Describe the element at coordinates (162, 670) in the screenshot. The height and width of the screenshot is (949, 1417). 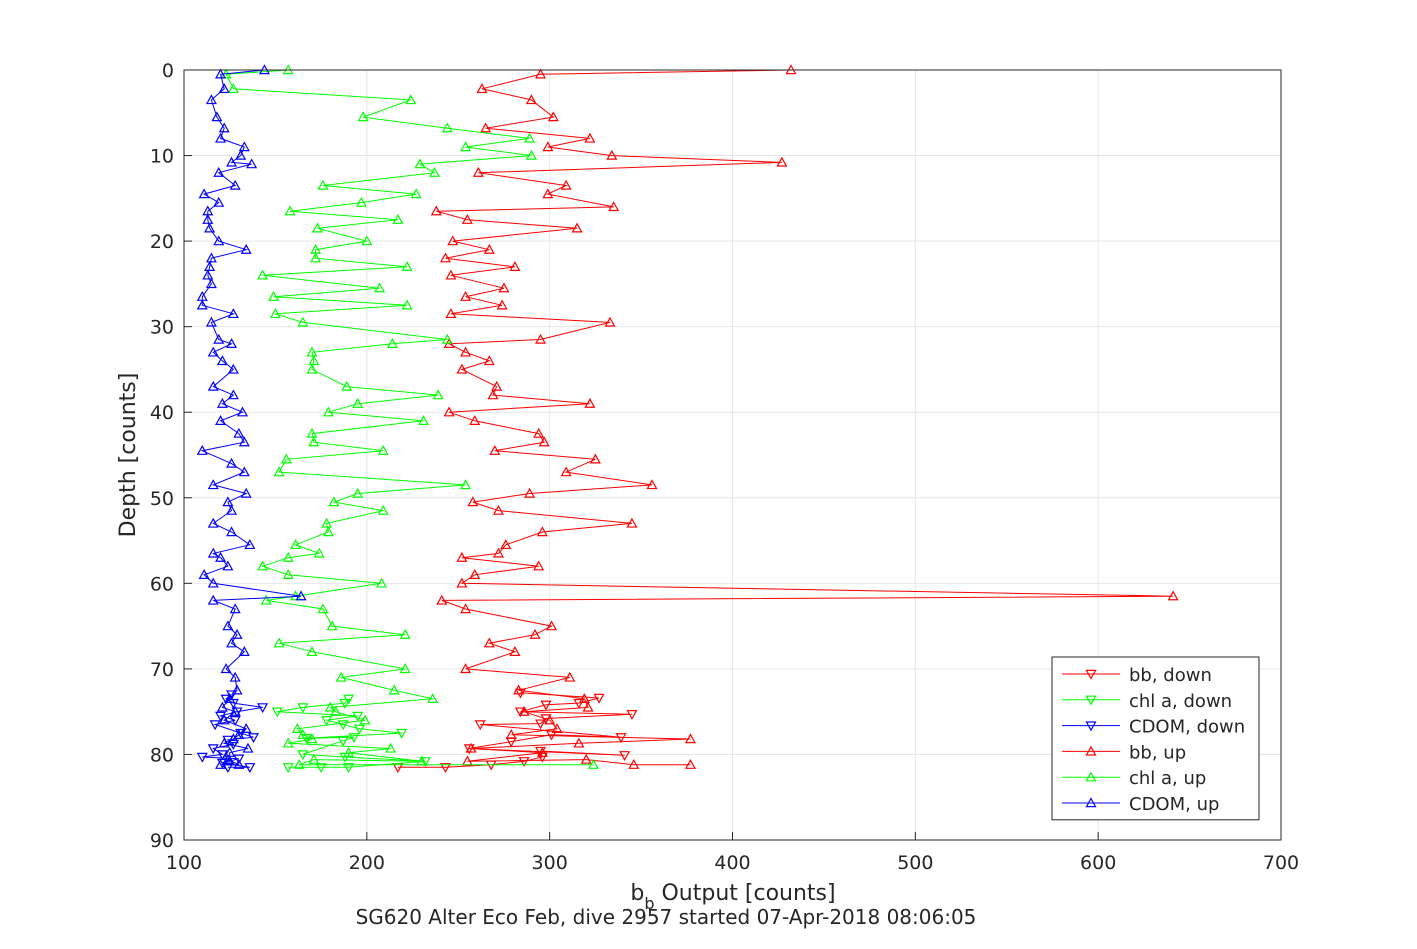
I see `y-tick-label: 70` at that location.